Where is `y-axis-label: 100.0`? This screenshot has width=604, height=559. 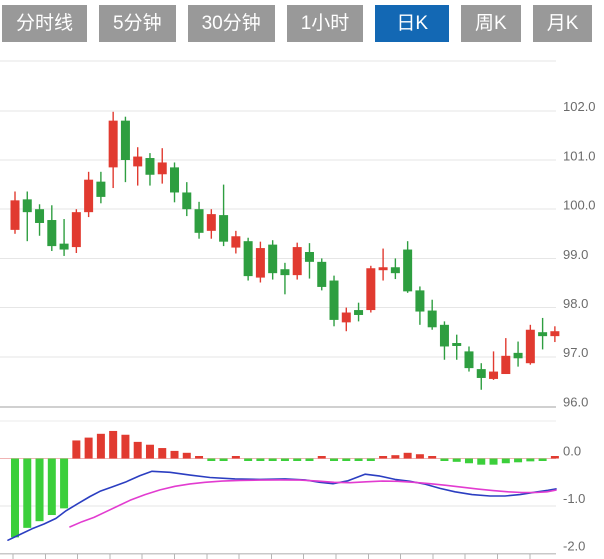 y-axis-label: 100.0 is located at coordinates (579, 205).